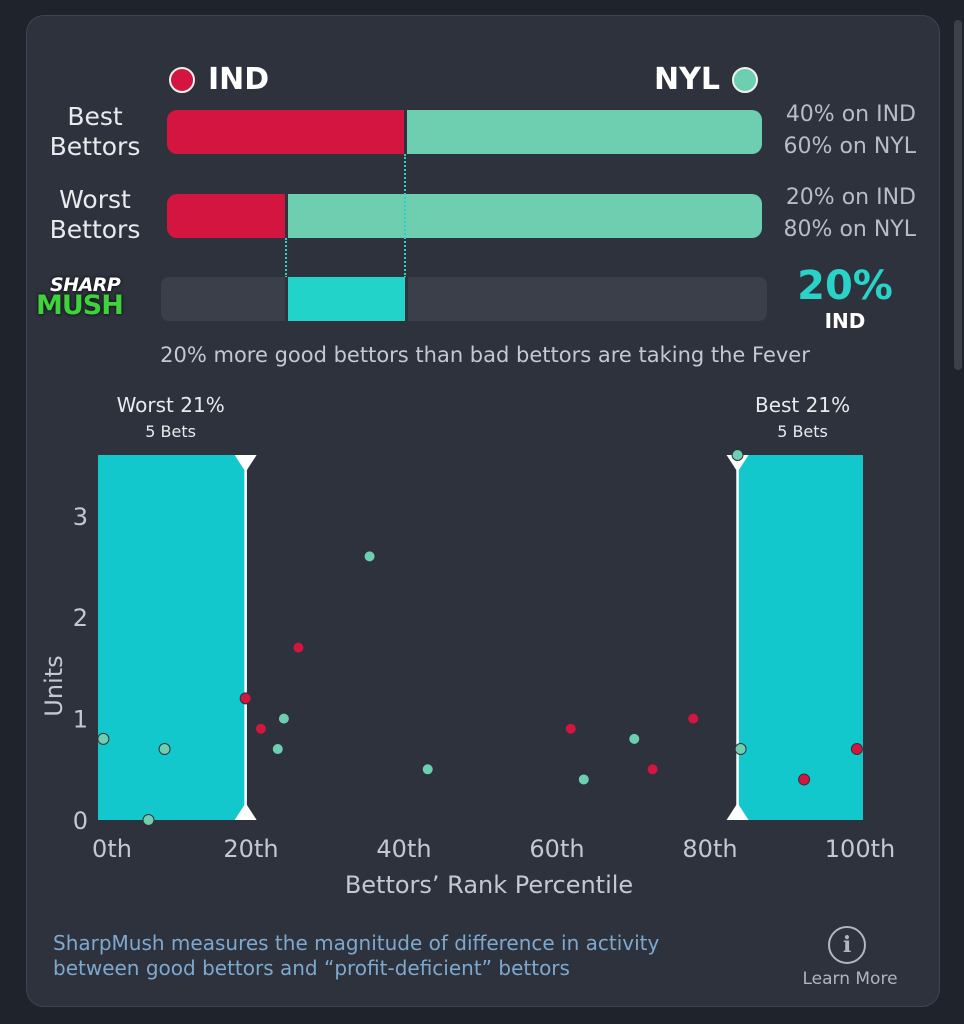 The width and height of the screenshot is (964, 1024). Describe the element at coordinates (838, 131) in the screenshot. I see `best-pct-text: 40% on IND 60% on NYL` at that location.